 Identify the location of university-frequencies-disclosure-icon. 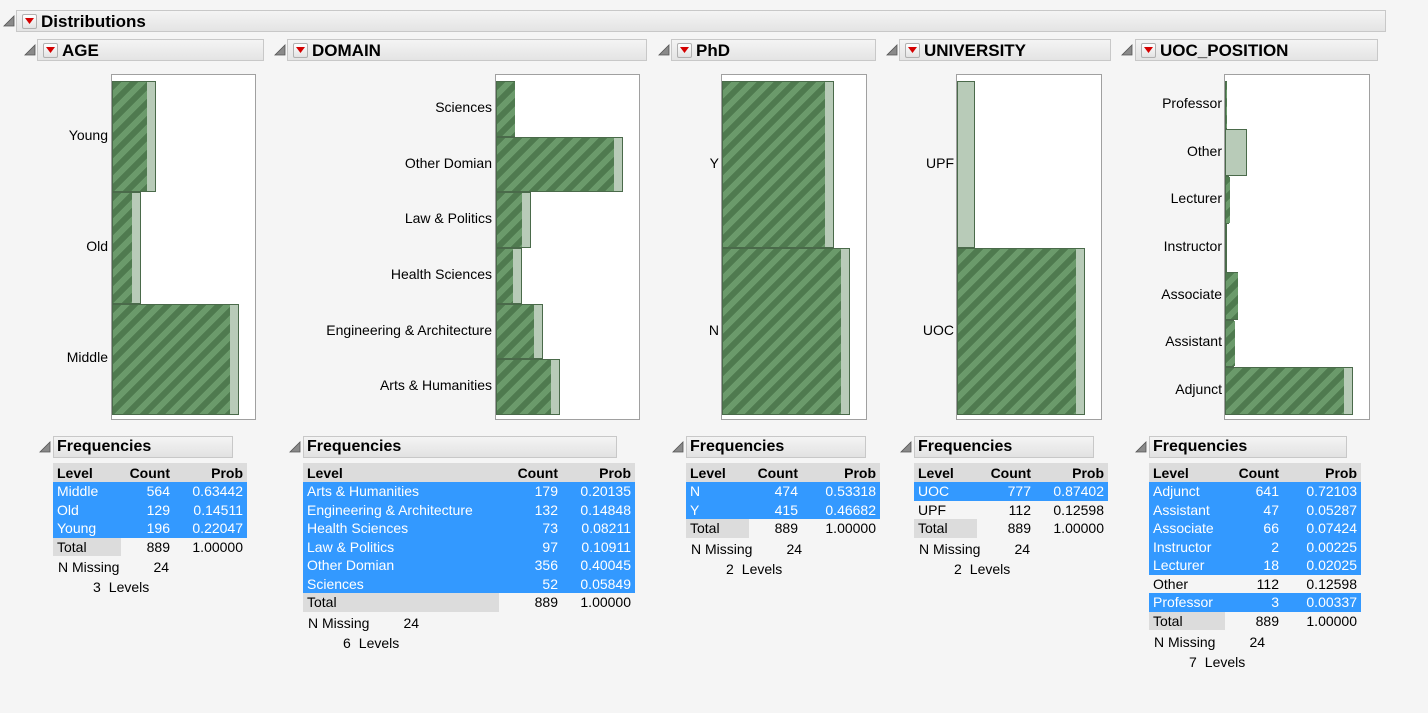
(906, 447).